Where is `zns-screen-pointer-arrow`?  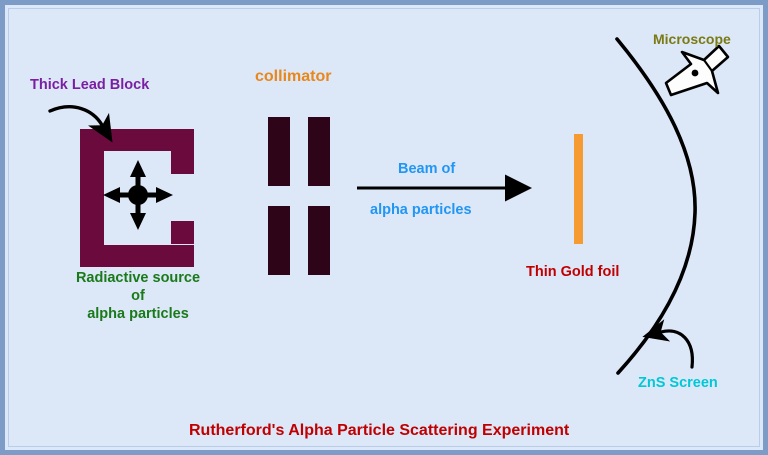 zns-screen-pointer-arrow is located at coordinates (668, 344).